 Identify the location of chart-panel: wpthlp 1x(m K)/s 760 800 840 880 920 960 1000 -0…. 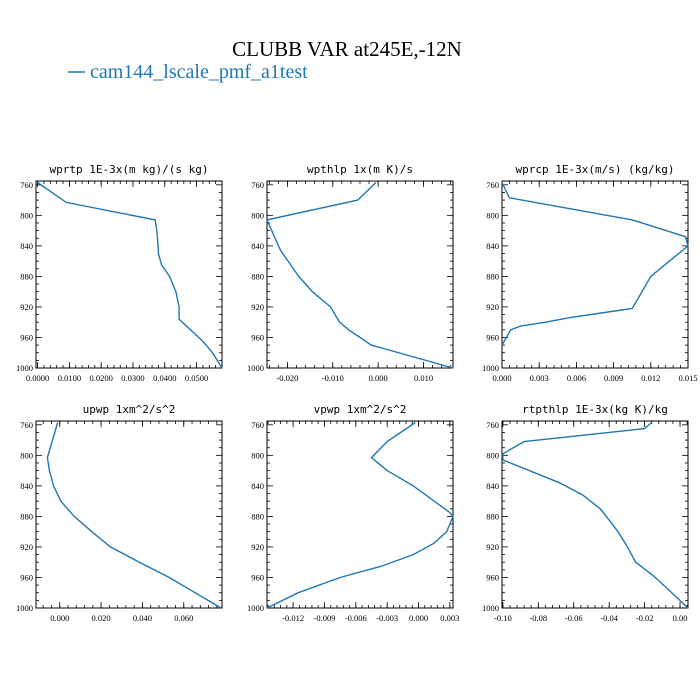
(350, 273).